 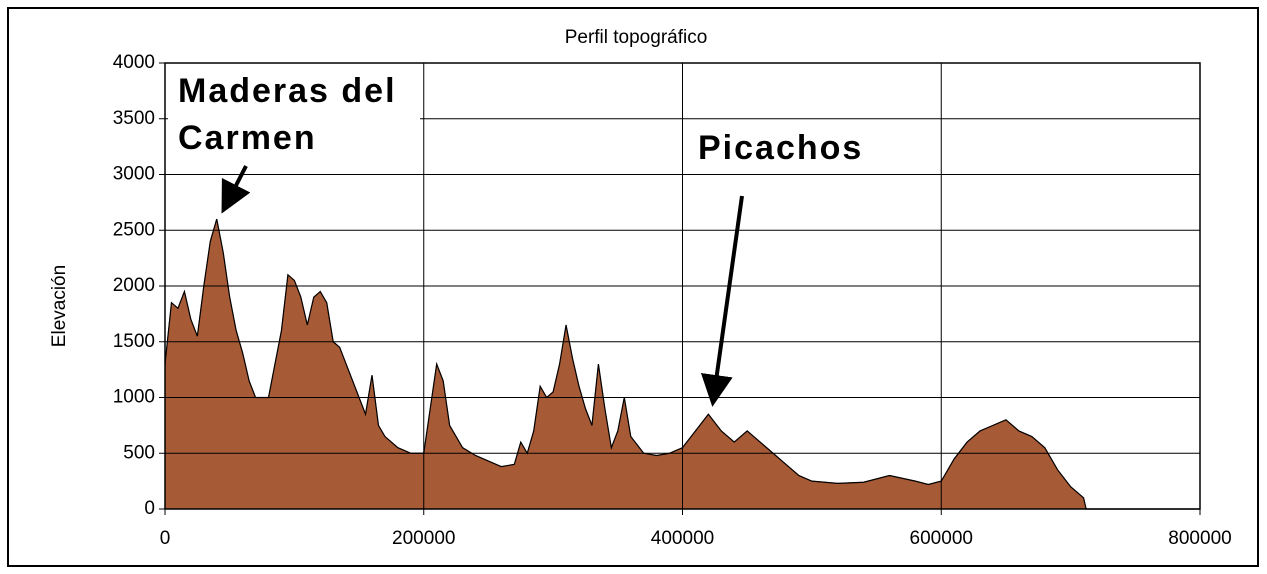 I want to click on x-tick-label: 600000, so click(x=941, y=538).